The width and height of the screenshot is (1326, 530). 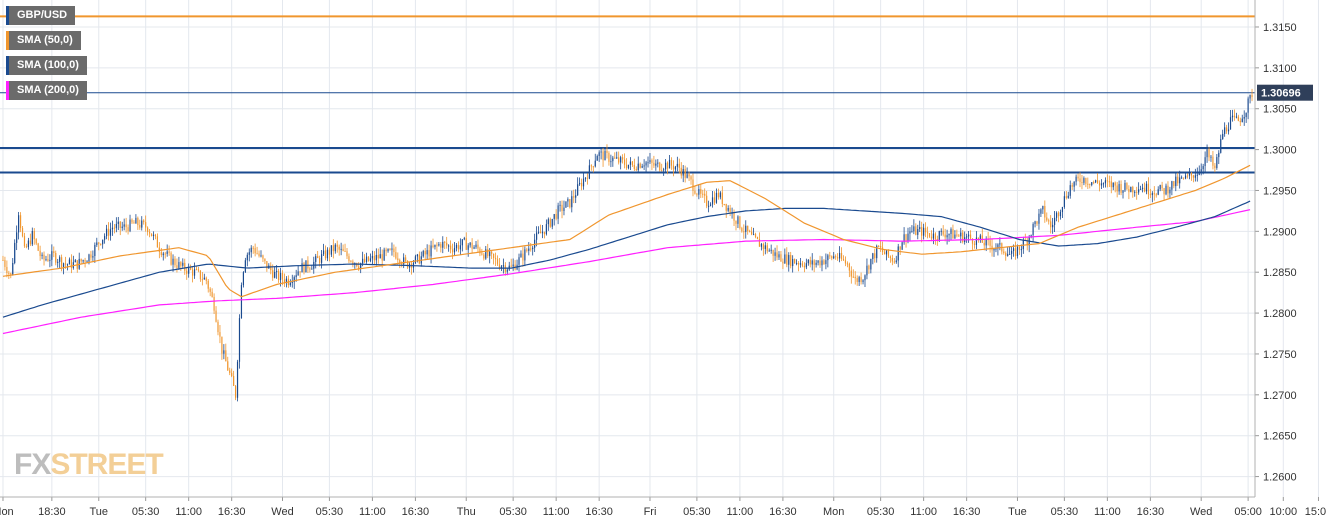 What do you see at coordinates (41, 15) in the screenshot?
I see `legend-item-gbpusd: GBP/USD` at bounding box center [41, 15].